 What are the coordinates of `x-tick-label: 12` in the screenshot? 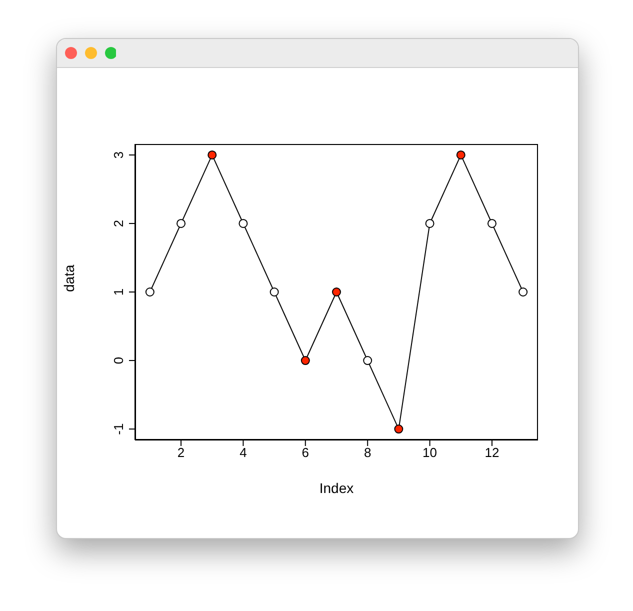 It's located at (492, 452).